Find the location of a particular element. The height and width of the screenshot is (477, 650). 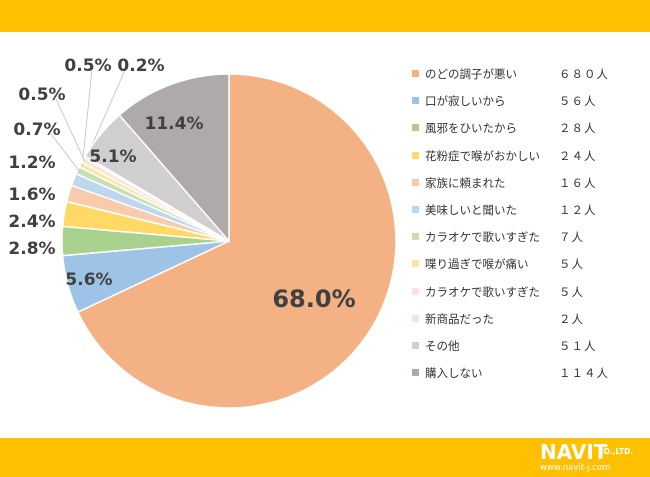

legend-item: カラオケで歌いすぎた ７人 is located at coordinates (527, 240).